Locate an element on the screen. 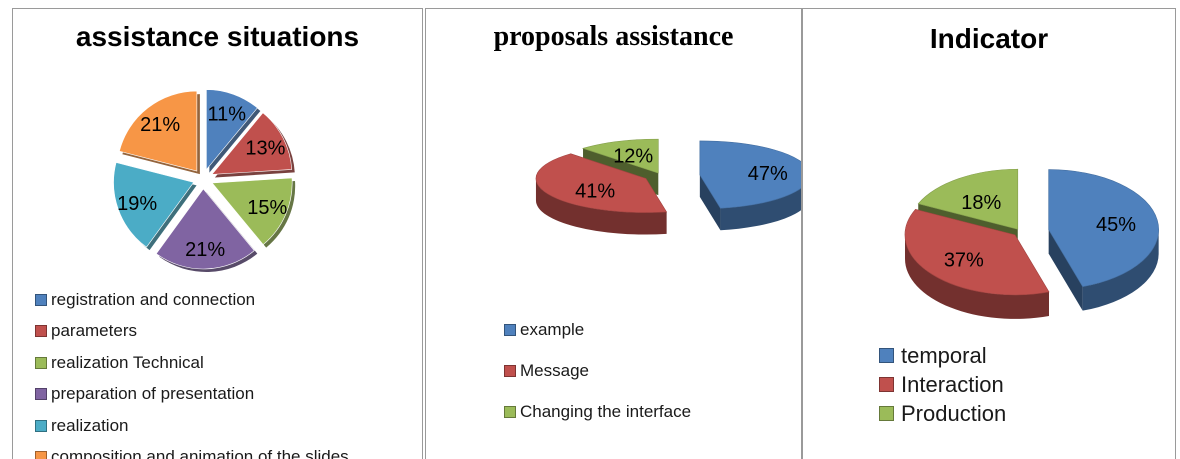 The width and height of the screenshot is (1180, 459). legend-item-production: Production is located at coordinates (942, 413).